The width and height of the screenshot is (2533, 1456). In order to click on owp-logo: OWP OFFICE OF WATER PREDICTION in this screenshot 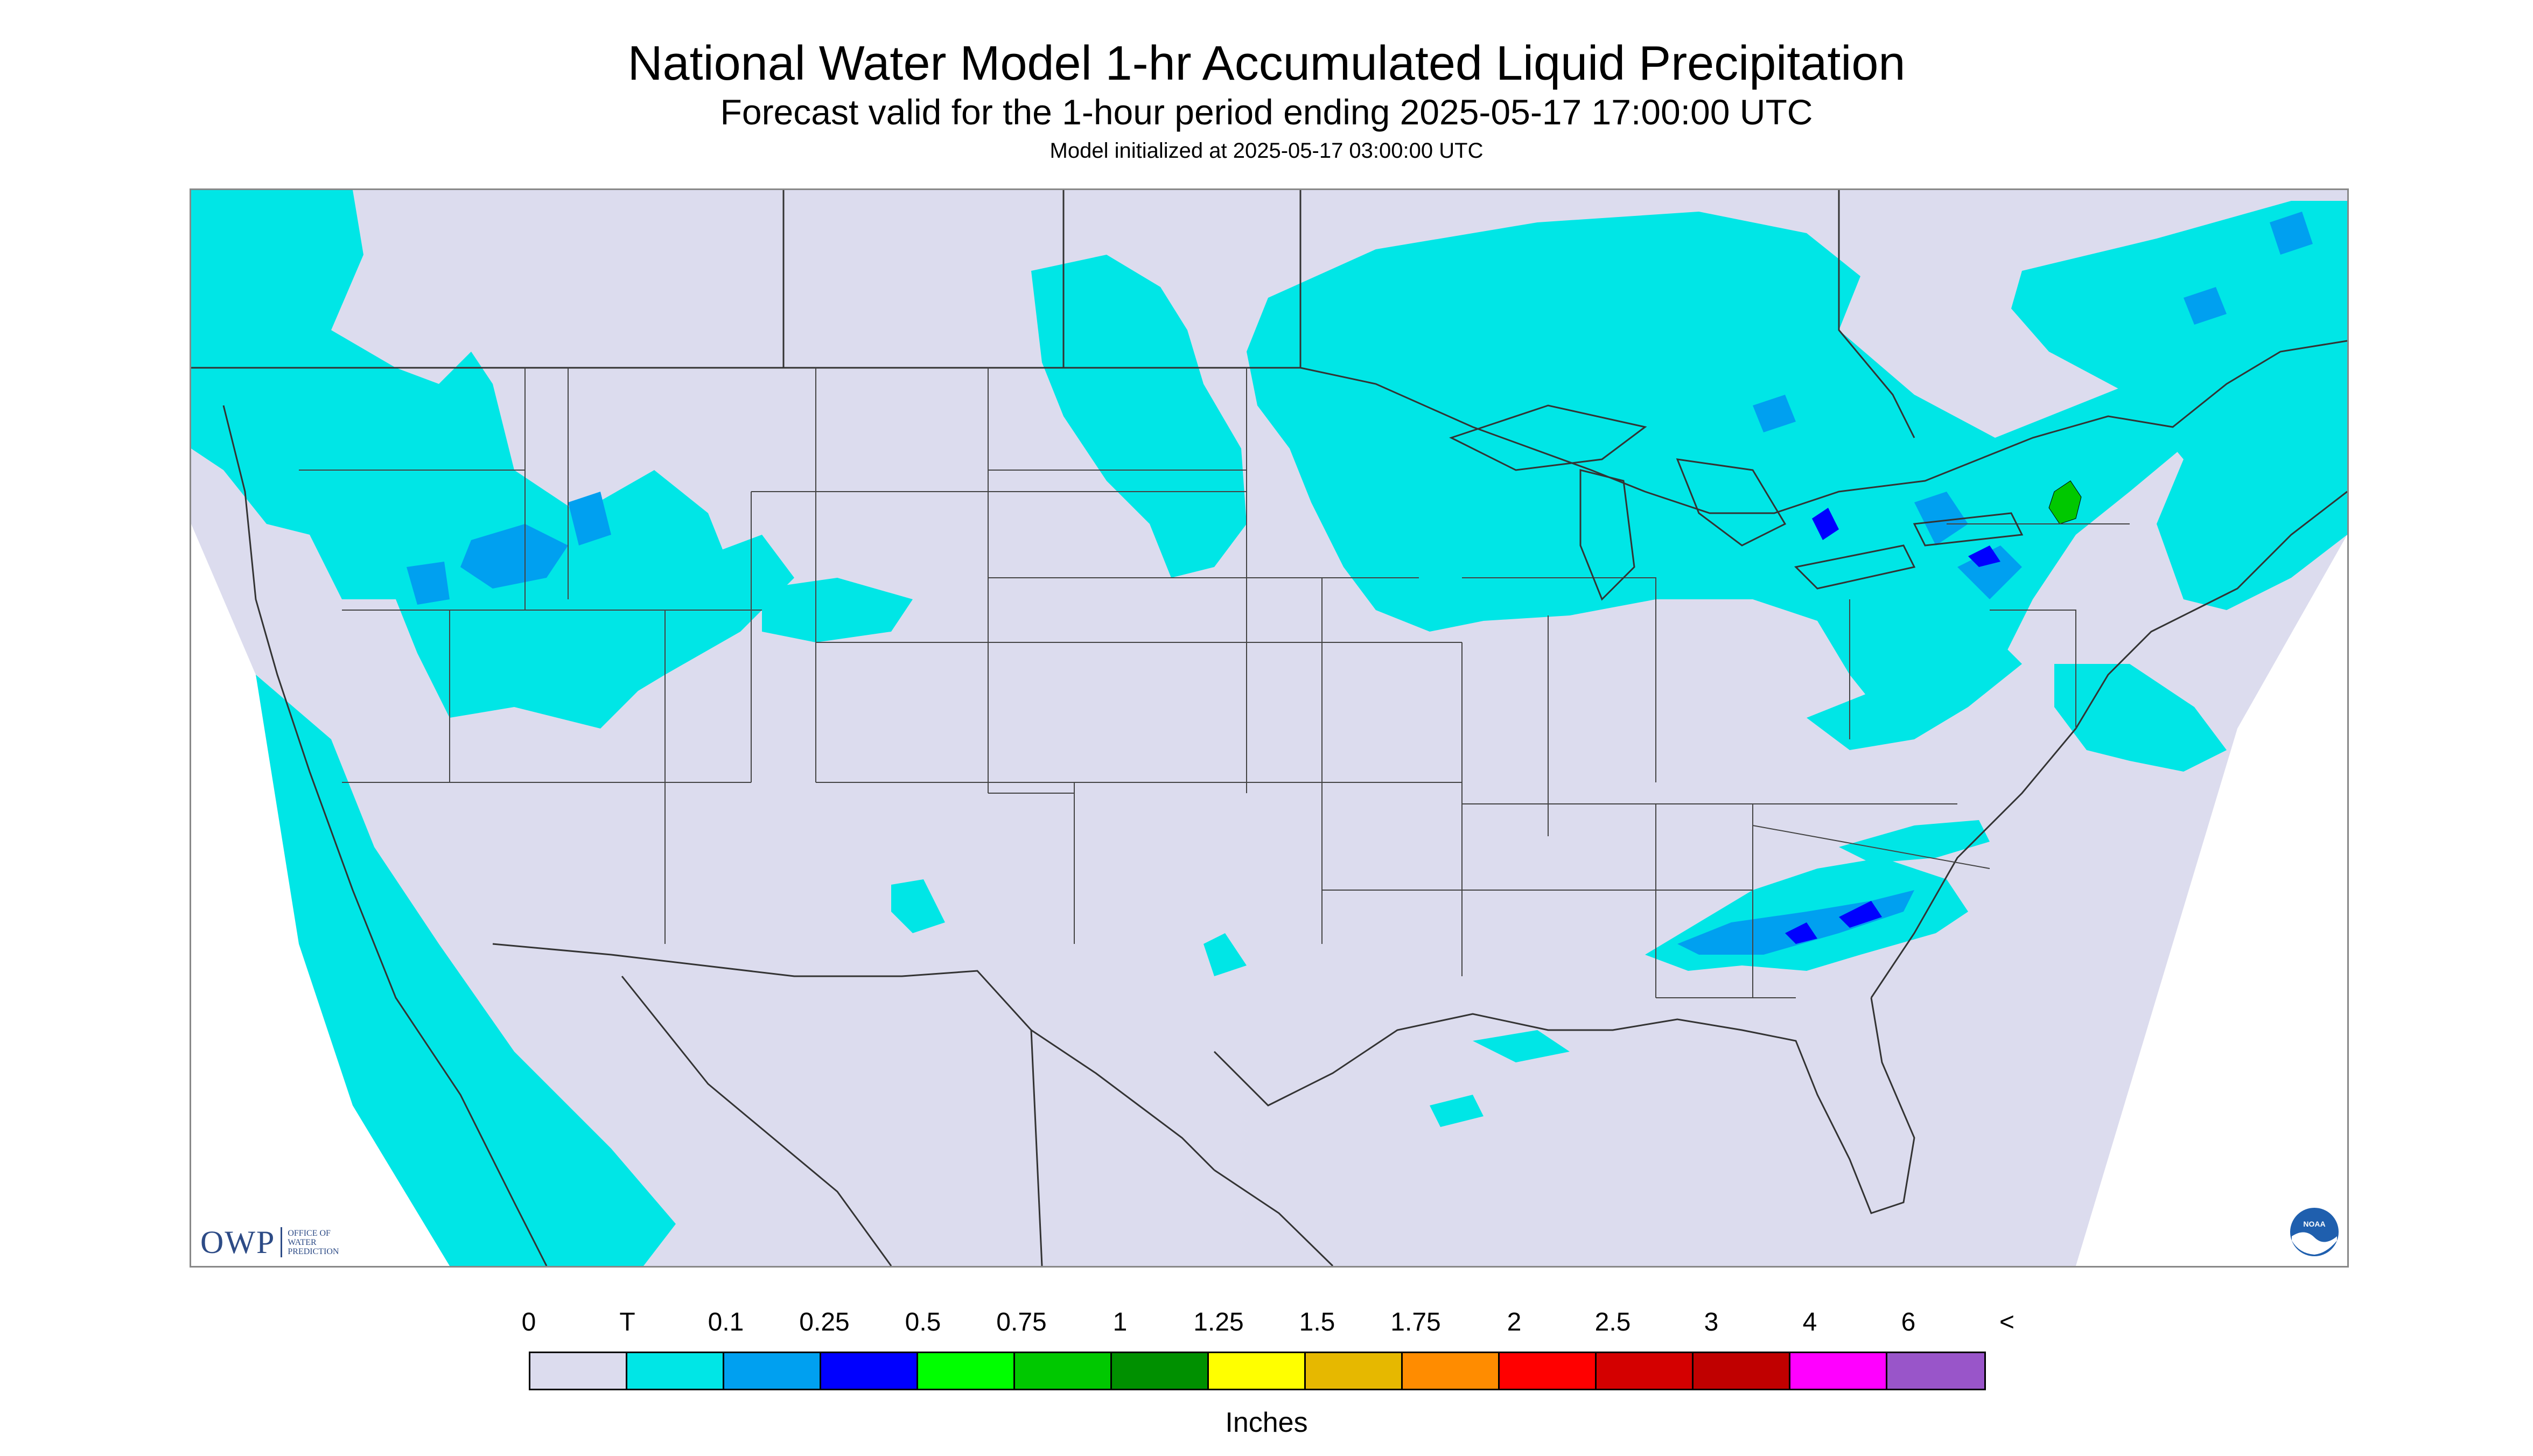, I will do `click(269, 1242)`.